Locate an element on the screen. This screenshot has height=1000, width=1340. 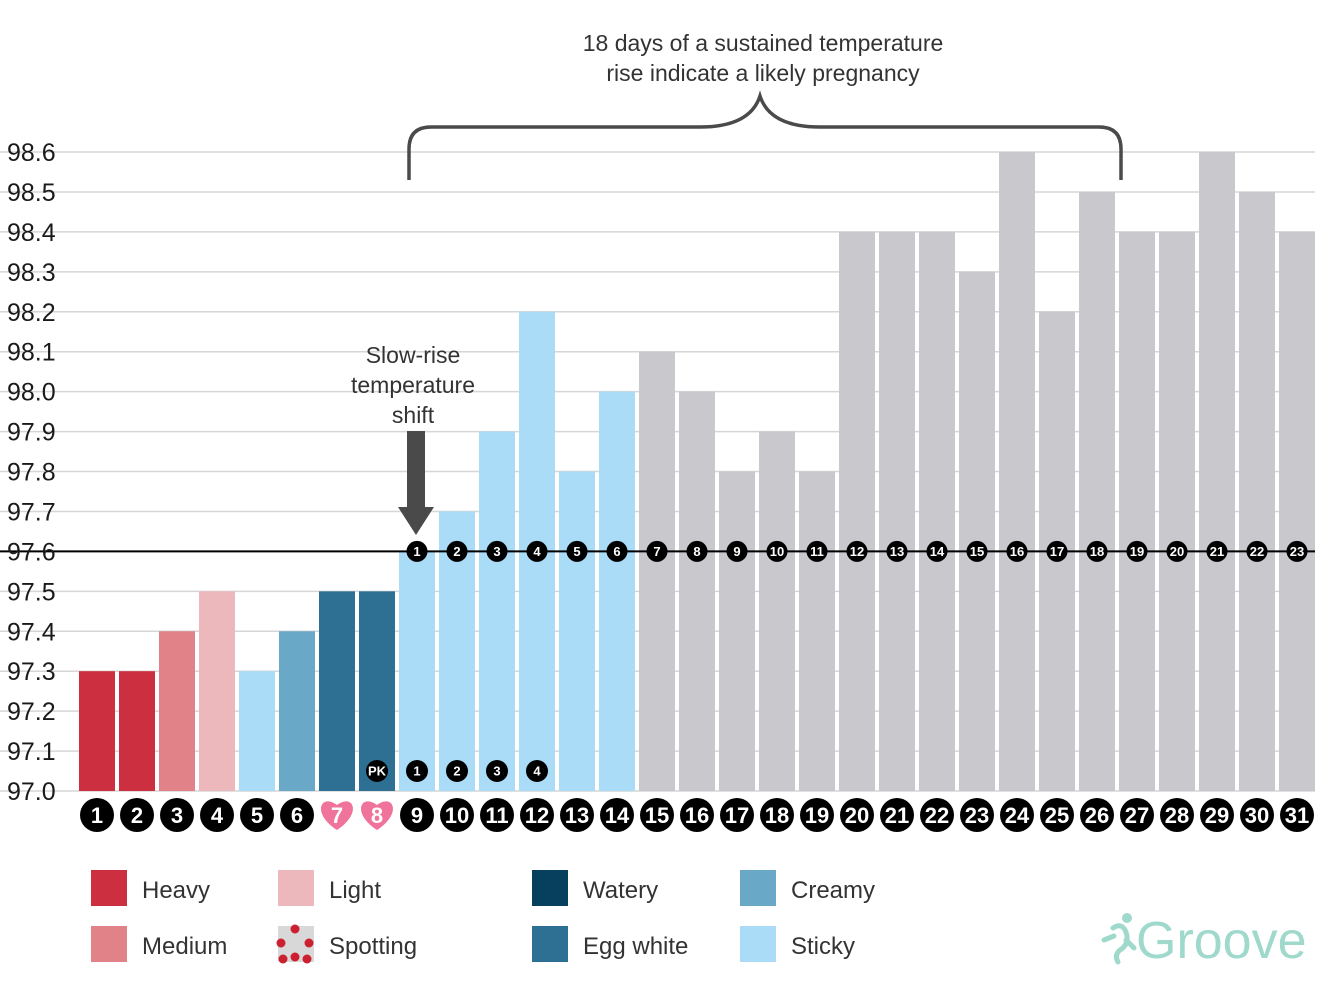
day-label: 15 is located at coordinates (657, 815).